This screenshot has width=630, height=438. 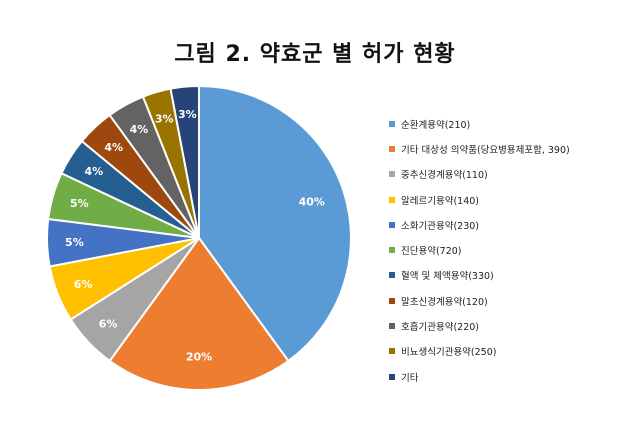 I want to click on legend-label: 진단용약(720), so click(x=431, y=252).